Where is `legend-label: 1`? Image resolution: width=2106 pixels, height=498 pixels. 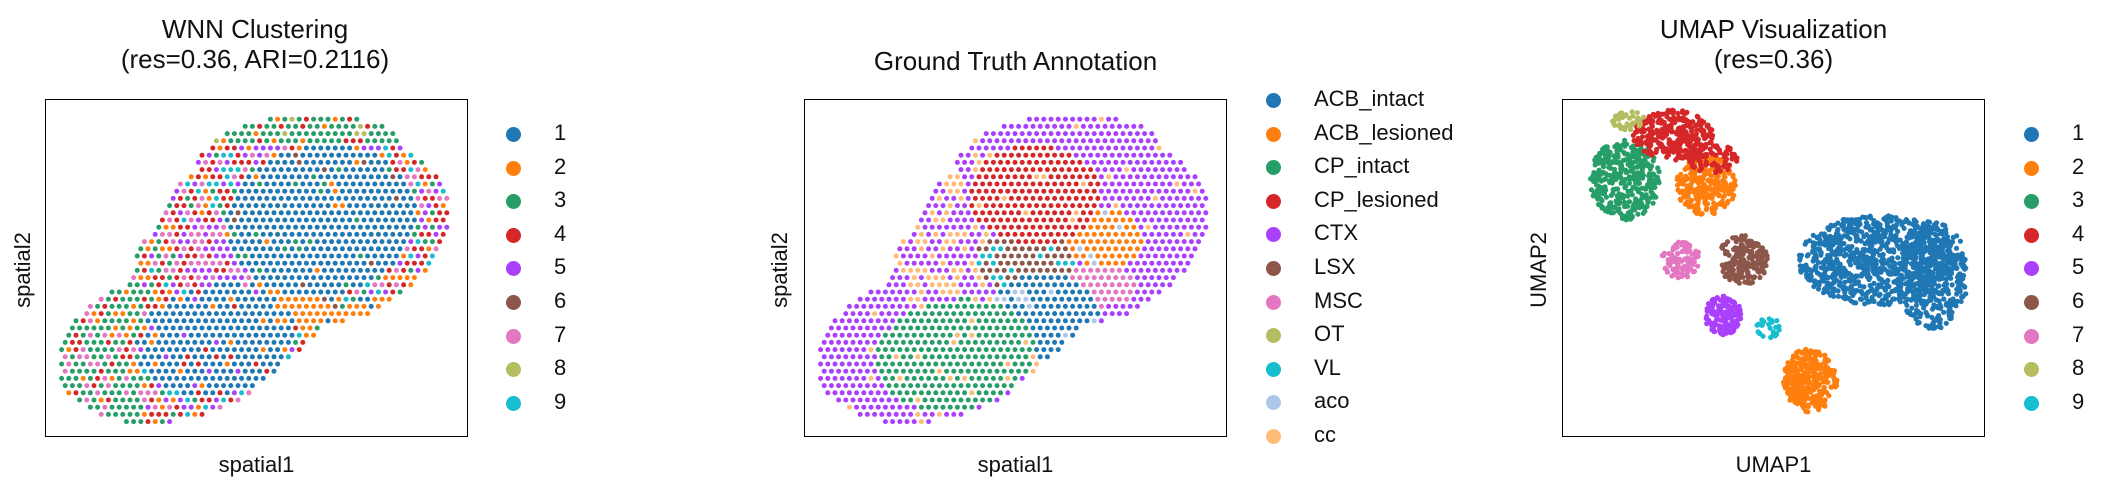
legend-label: 1 is located at coordinates (560, 132).